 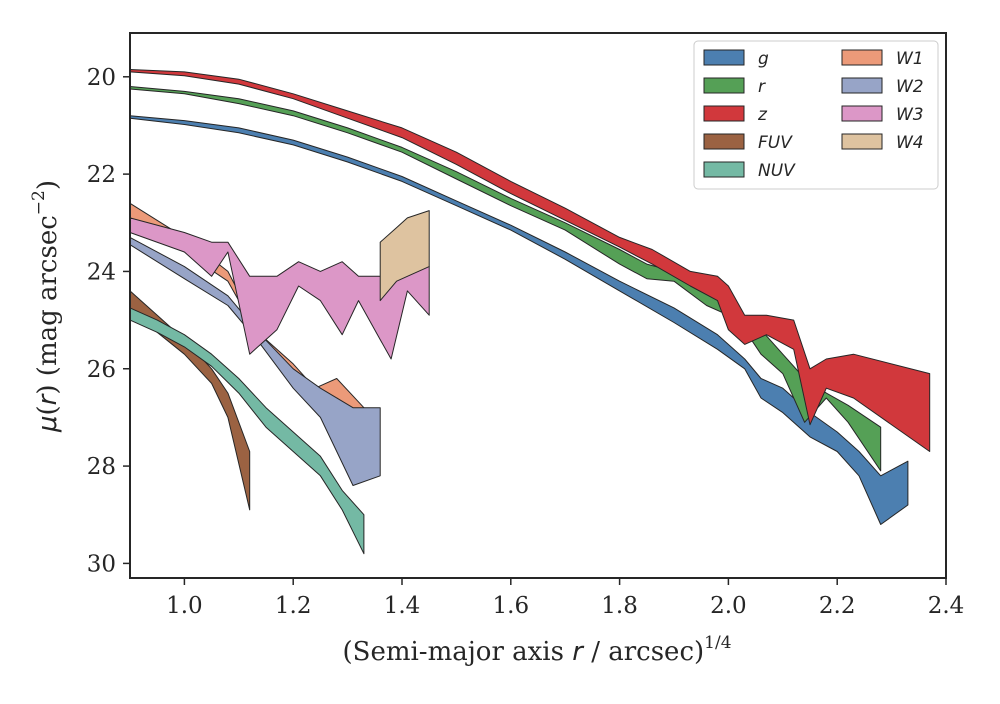 I want to click on y-axis-label-exponent: −2, so click(x=39, y=202).